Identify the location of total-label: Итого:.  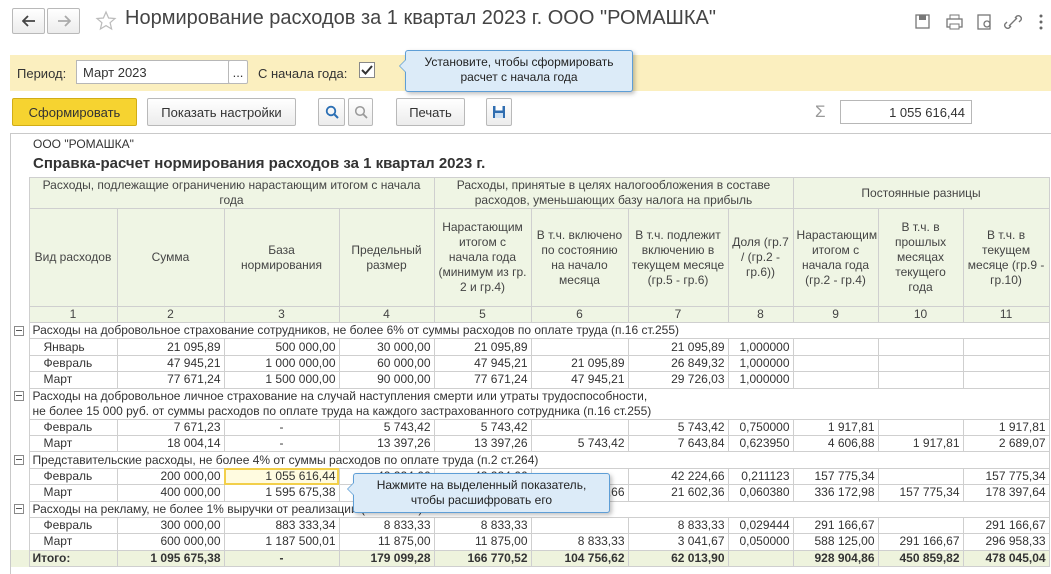
(73, 558).